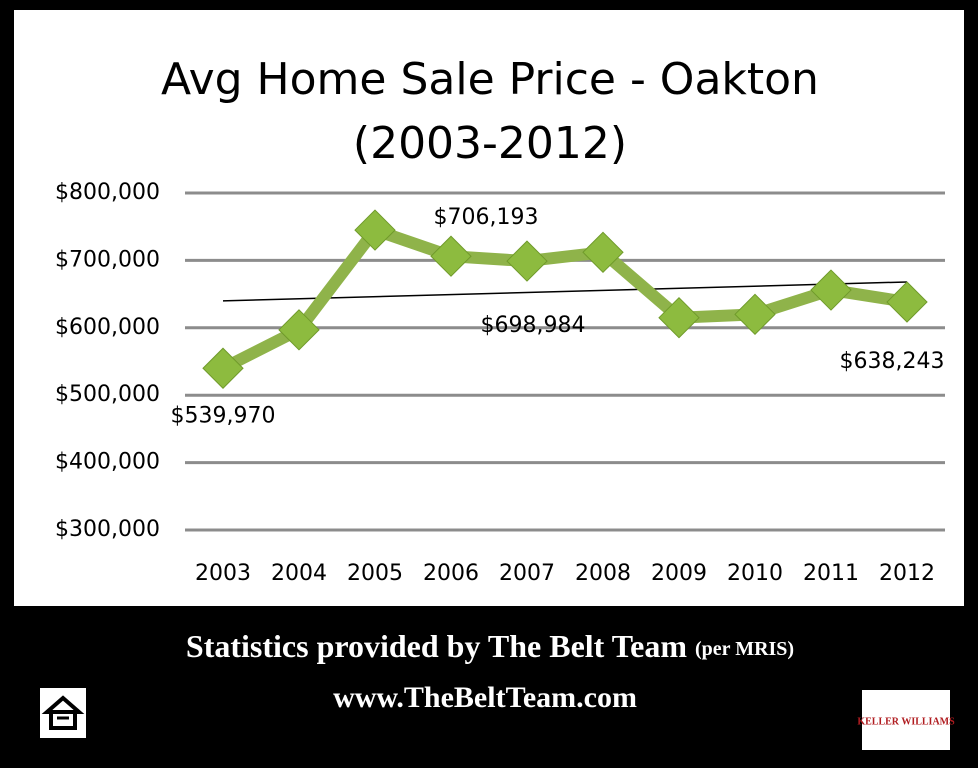 The height and width of the screenshot is (772, 978). Describe the element at coordinates (486, 217) in the screenshot. I see `value-label: $706,193` at that location.